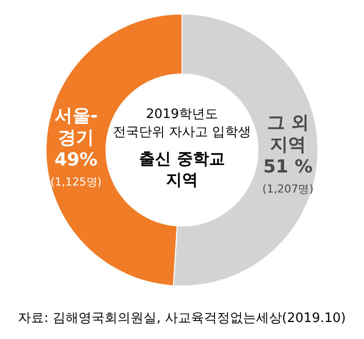 This screenshot has height=339, width=364. I want to click on title: 2019학년도 전국단위 자사고 입학생, so click(182, 123).